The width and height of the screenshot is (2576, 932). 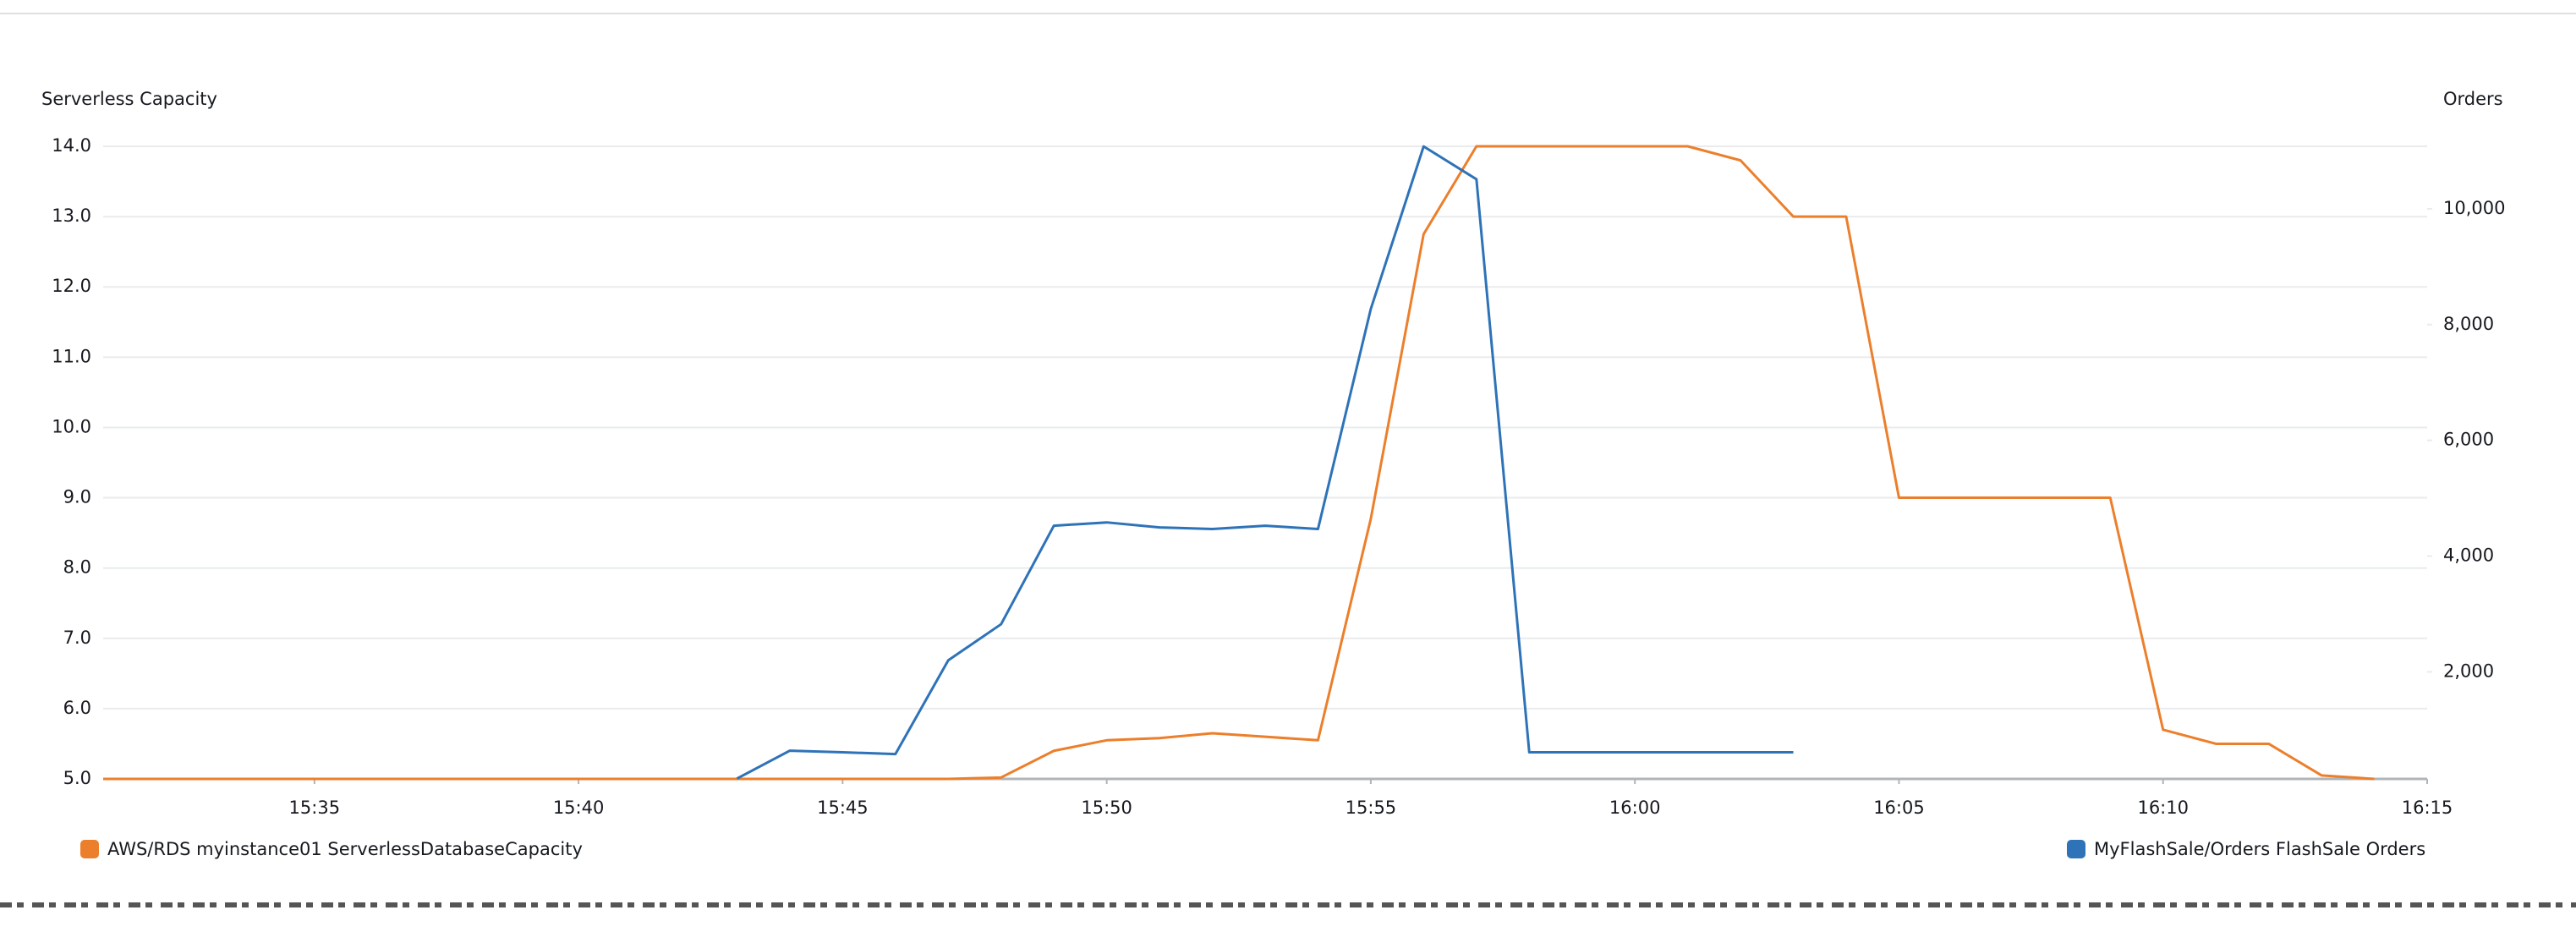 What do you see at coordinates (1635, 808) in the screenshot?
I see `x-tick-label: 16:00` at bounding box center [1635, 808].